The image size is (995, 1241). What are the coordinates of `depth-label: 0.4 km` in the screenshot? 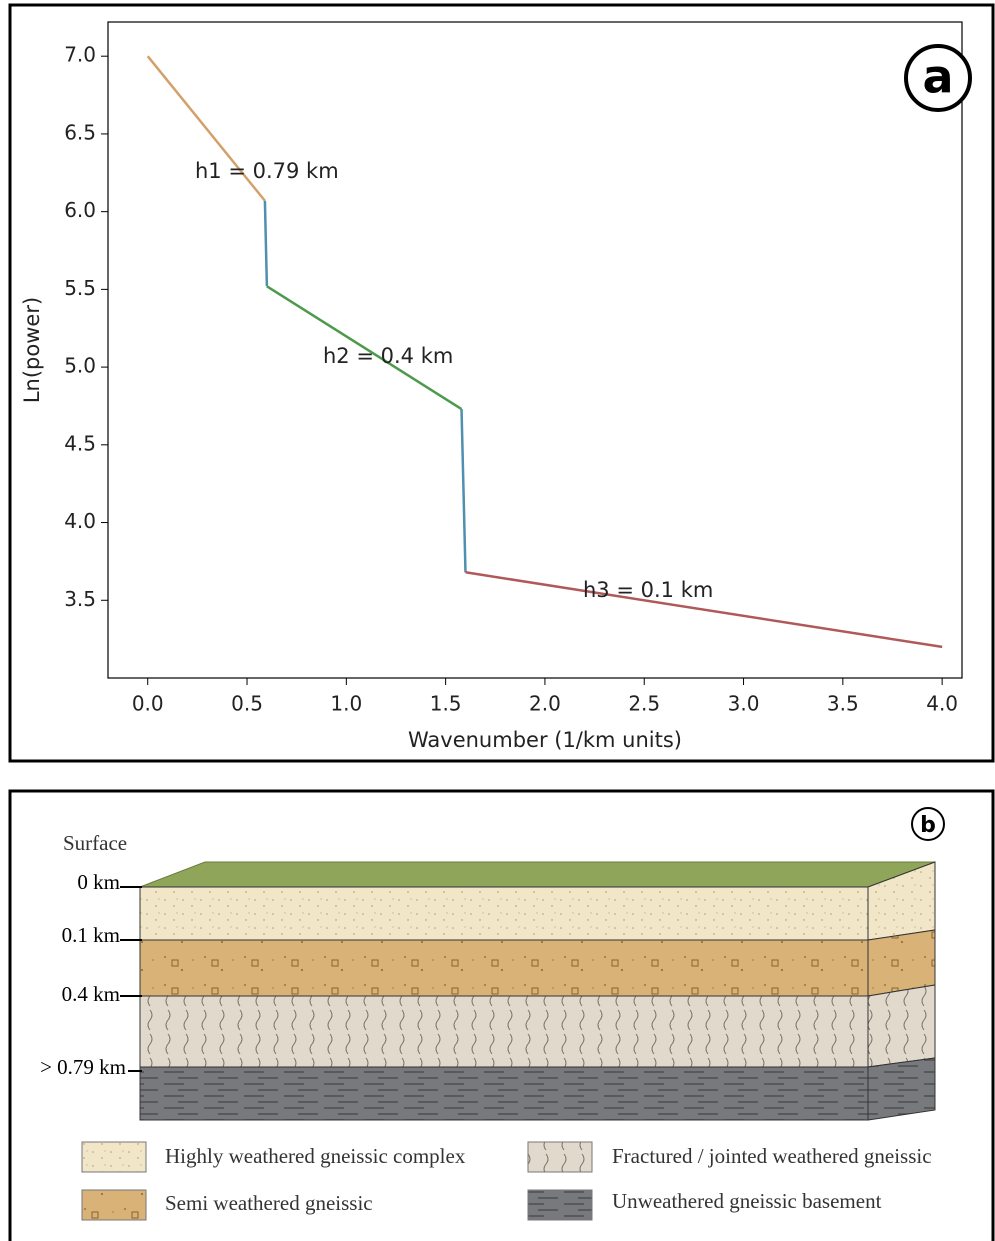 It's located at (91, 994).